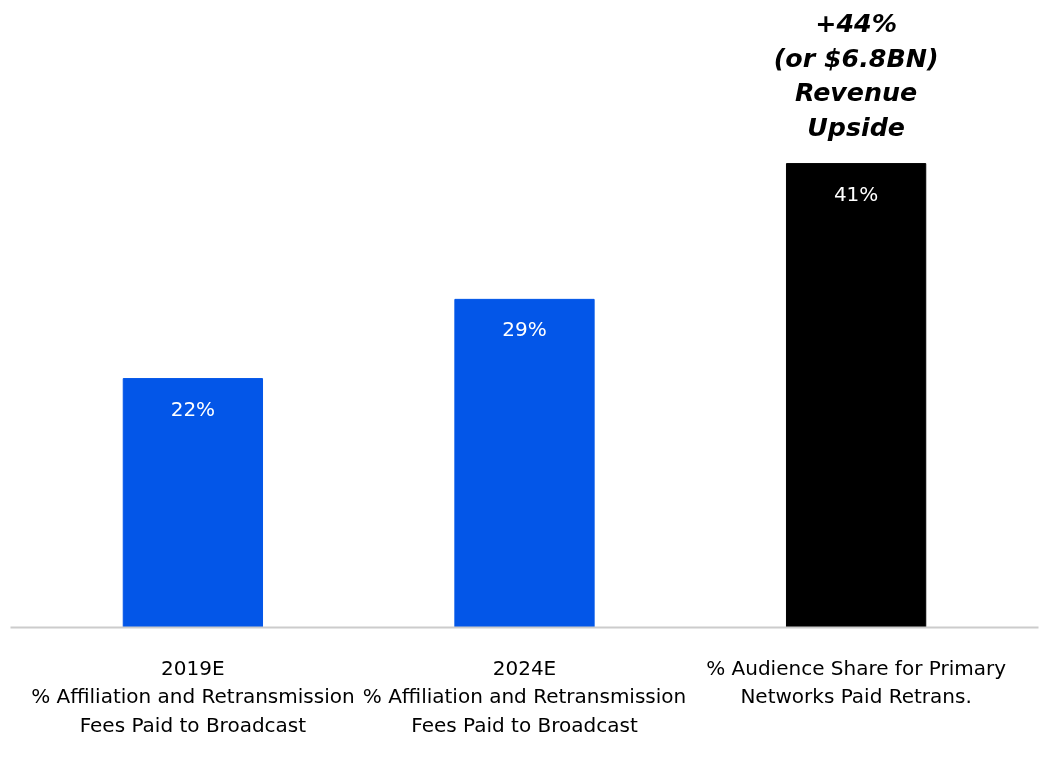 This screenshot has height=765, width=1048. What do you see at coordinates (856, 193) in the screenshot?
I see `data-label: 41%` at bounding box center [856, 193].